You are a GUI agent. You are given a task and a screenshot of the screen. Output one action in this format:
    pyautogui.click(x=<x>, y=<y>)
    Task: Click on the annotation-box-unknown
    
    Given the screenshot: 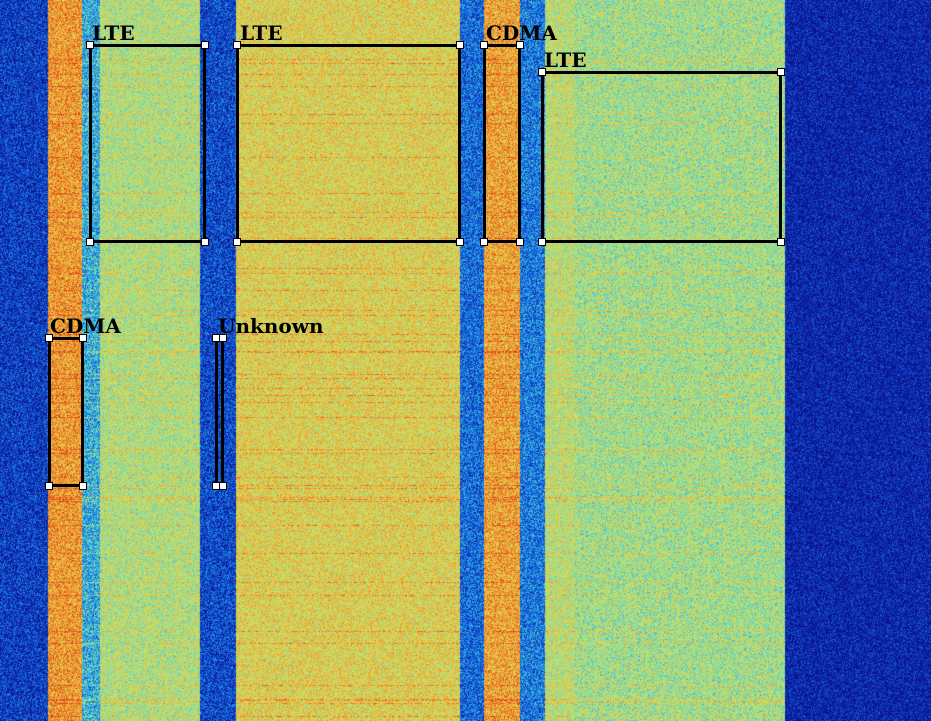 What is the action you would take?
    pyautogui.click(x=219, y=412)
    